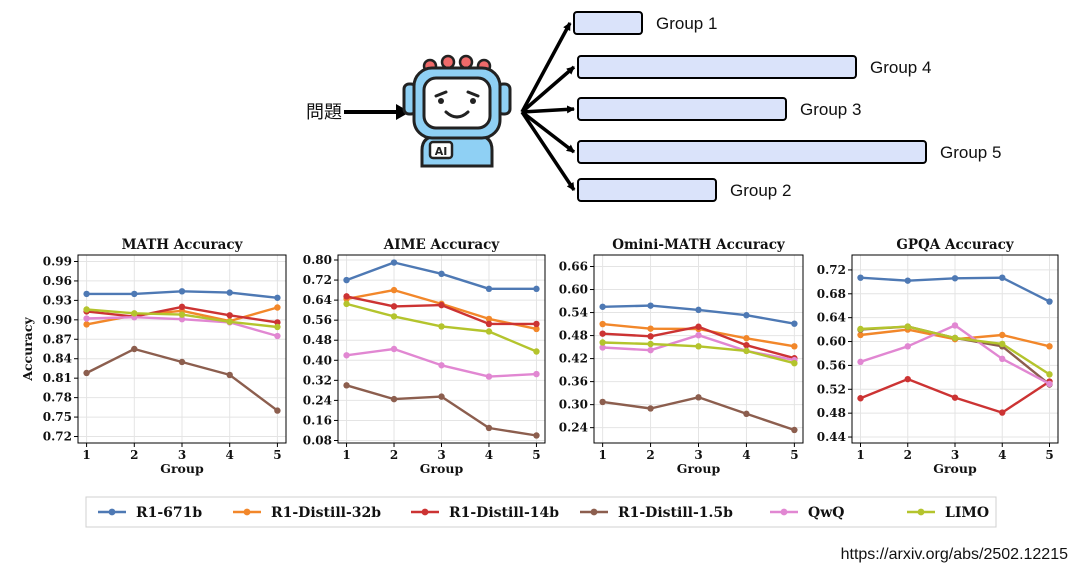 The height and width of the screenshot is (587, 1080). I want to click on y-tick-label: 0.68, so click(831, 294).